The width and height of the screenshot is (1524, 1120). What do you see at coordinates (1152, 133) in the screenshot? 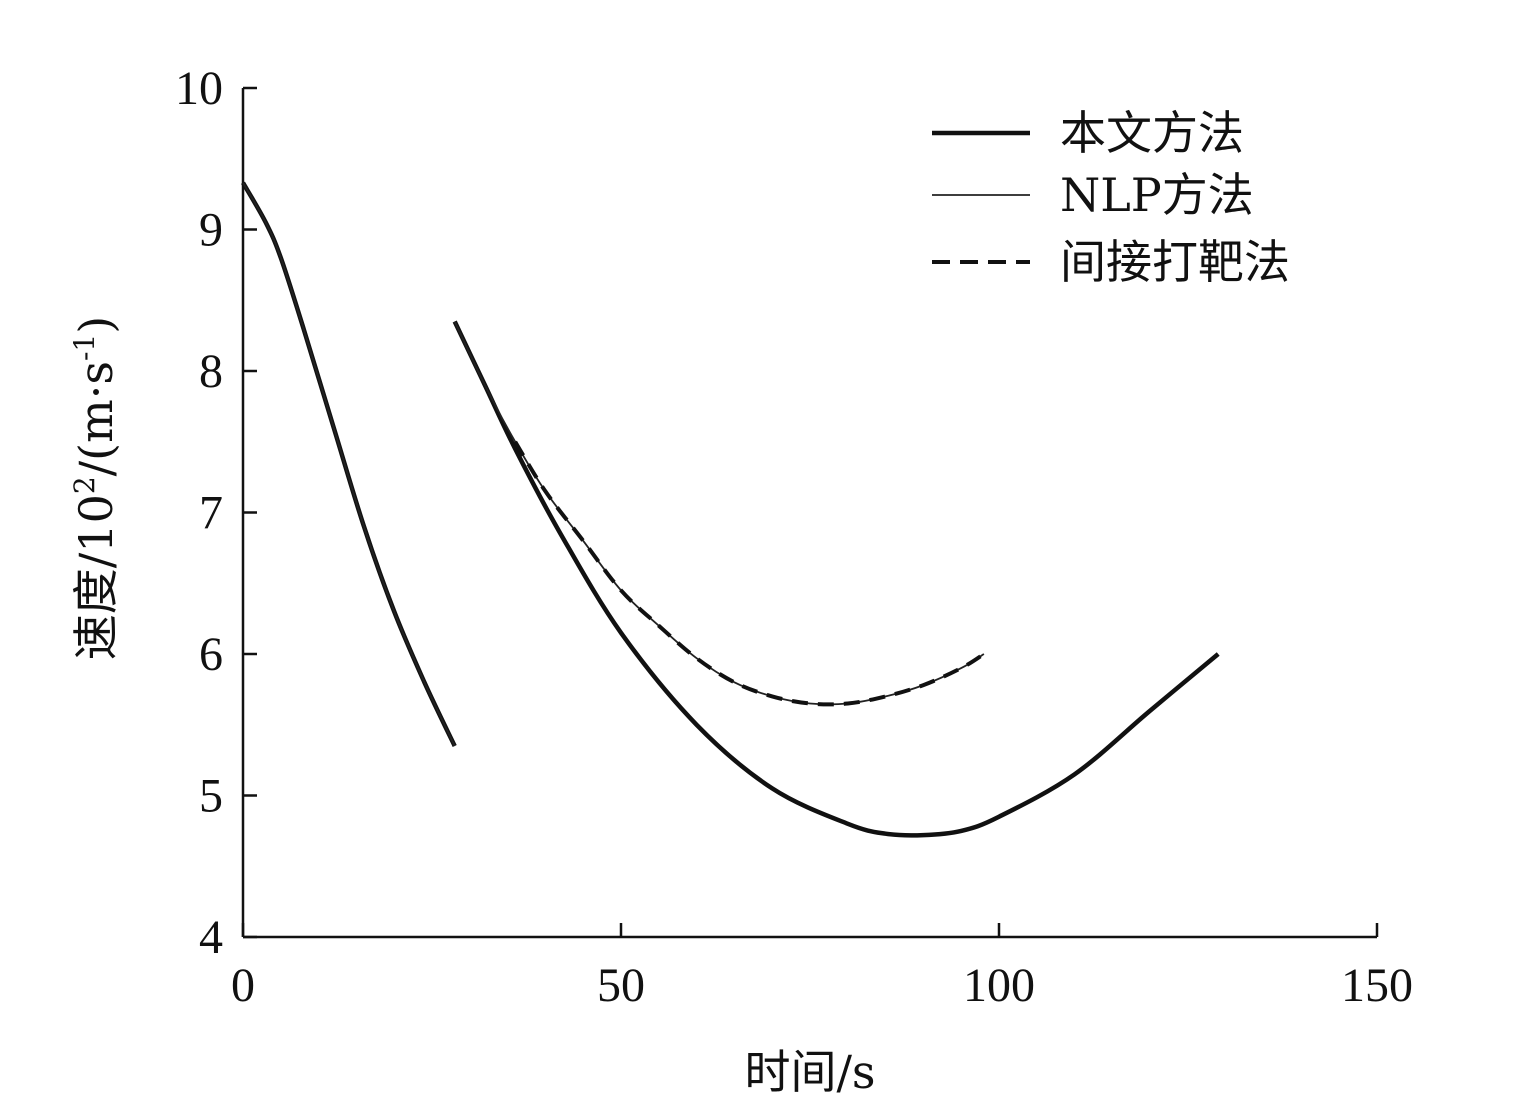
I see `legend-label: 本文方法` at bounding box center [1152, 133].